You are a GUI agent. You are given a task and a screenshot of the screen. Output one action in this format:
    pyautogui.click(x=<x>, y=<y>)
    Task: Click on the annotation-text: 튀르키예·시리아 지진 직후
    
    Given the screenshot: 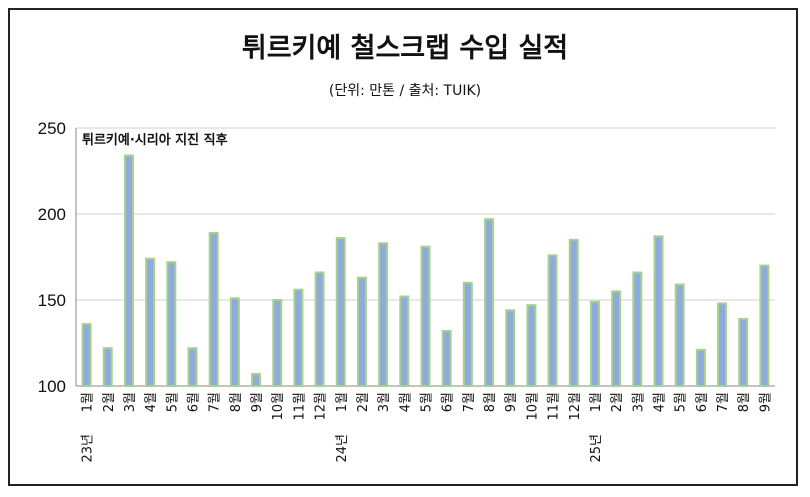 What is the action you would take?
    pyautogui.click(x=155, y=140)
    